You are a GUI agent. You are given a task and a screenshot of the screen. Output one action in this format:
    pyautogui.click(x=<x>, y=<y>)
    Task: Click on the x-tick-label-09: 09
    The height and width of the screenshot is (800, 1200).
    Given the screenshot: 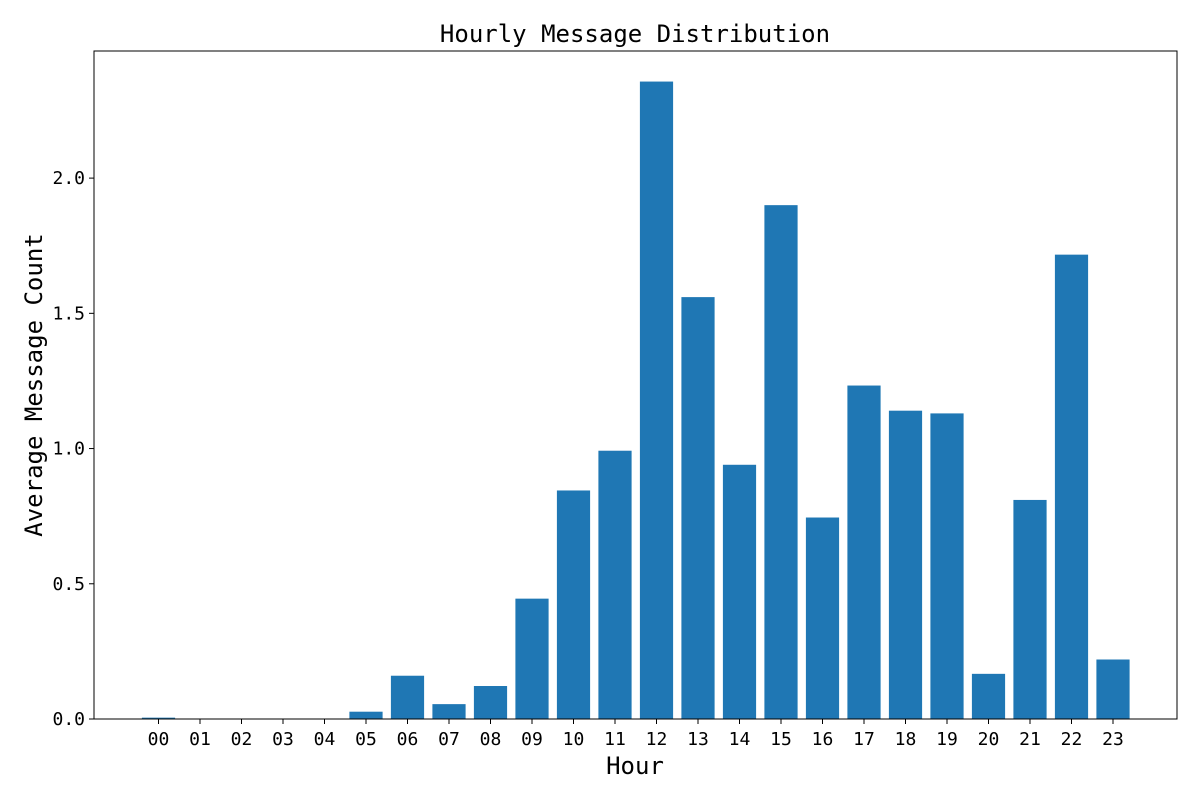 What is the action you would take?
    pyautogui.click(x=532, y=739)
    